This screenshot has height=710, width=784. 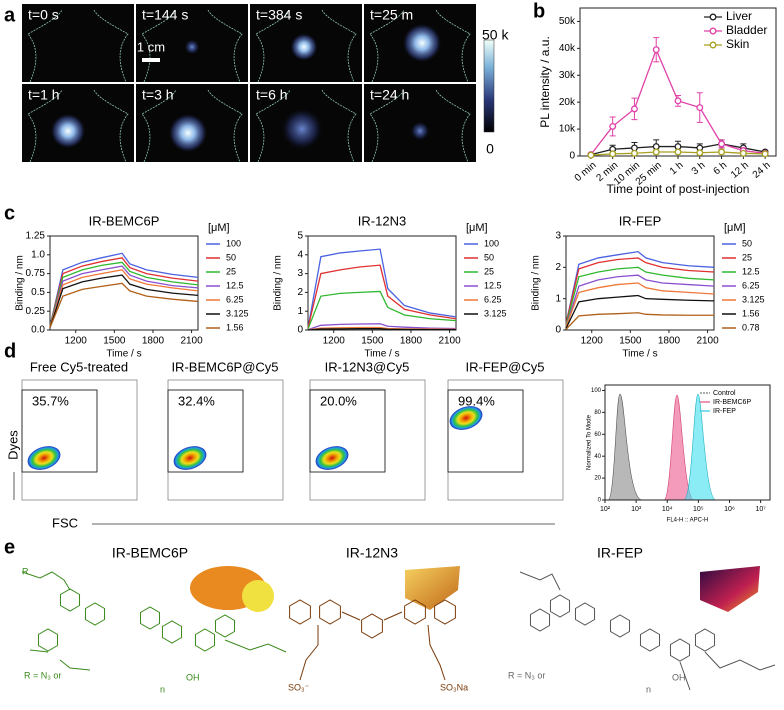 What do you see at coordinates (558, 298) in the screenshot?
I see `y-tick-label: 1` at bounding box center [558, 298].